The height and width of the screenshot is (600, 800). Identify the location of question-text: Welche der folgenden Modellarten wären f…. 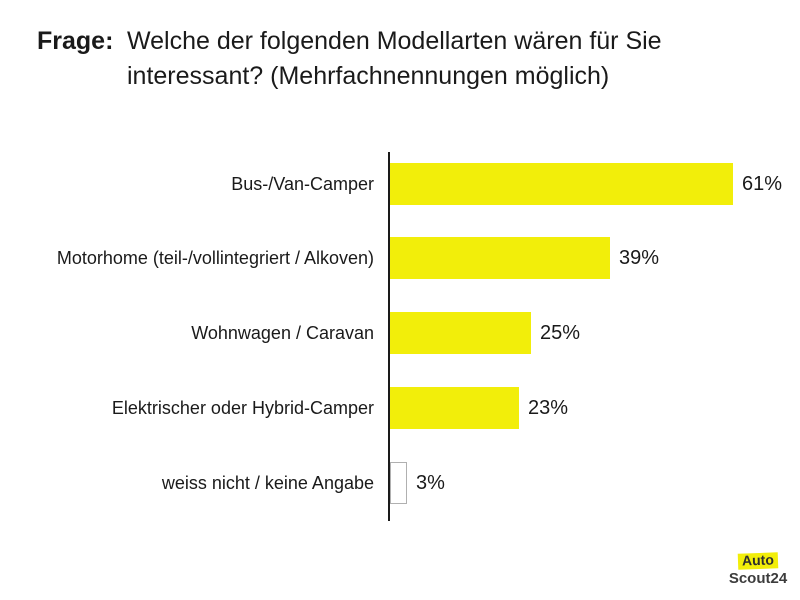
(394, 59).